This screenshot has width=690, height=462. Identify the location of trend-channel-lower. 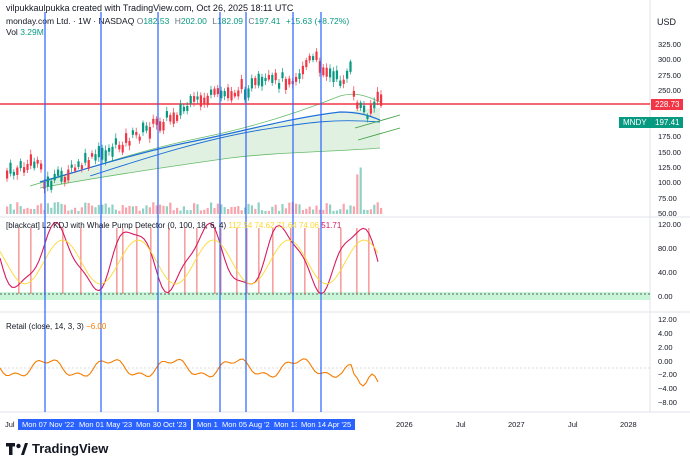
(379, 134).